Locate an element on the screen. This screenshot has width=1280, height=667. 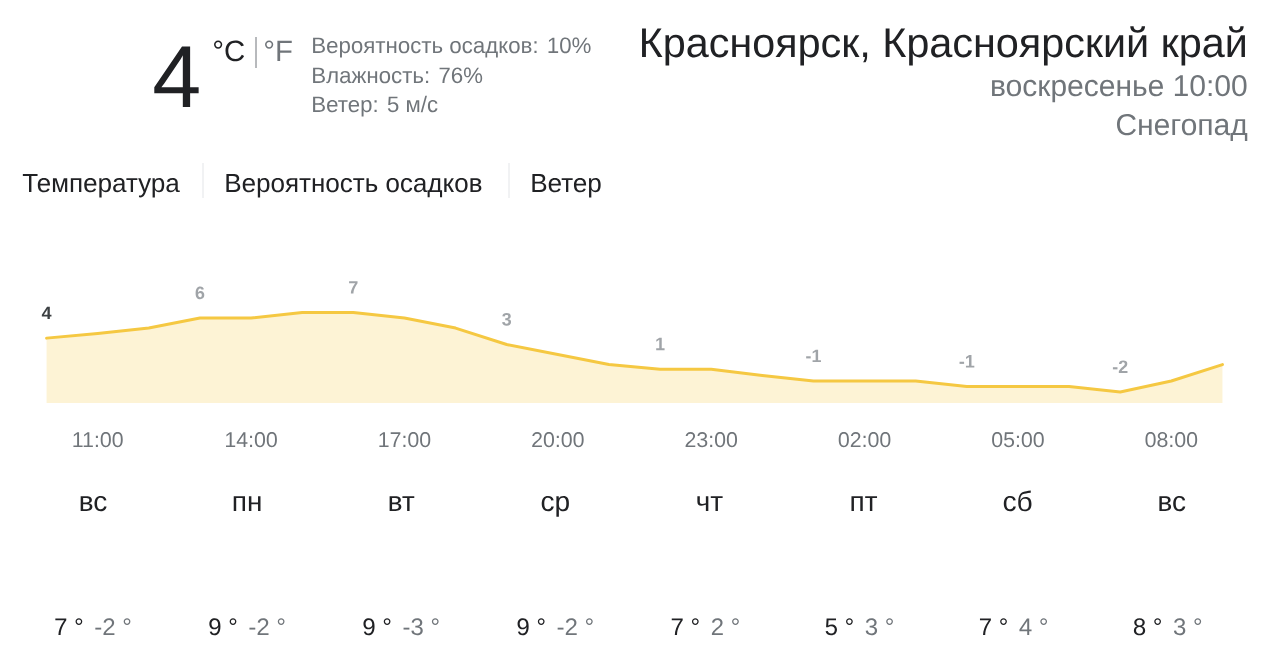
text: ср is located at coordinates (555, 506).